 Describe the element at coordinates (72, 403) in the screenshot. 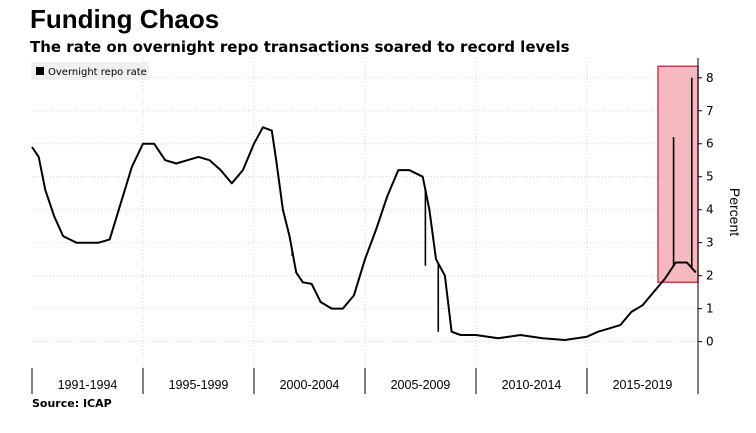

I see `source-note: Source: ICAP` at that location.